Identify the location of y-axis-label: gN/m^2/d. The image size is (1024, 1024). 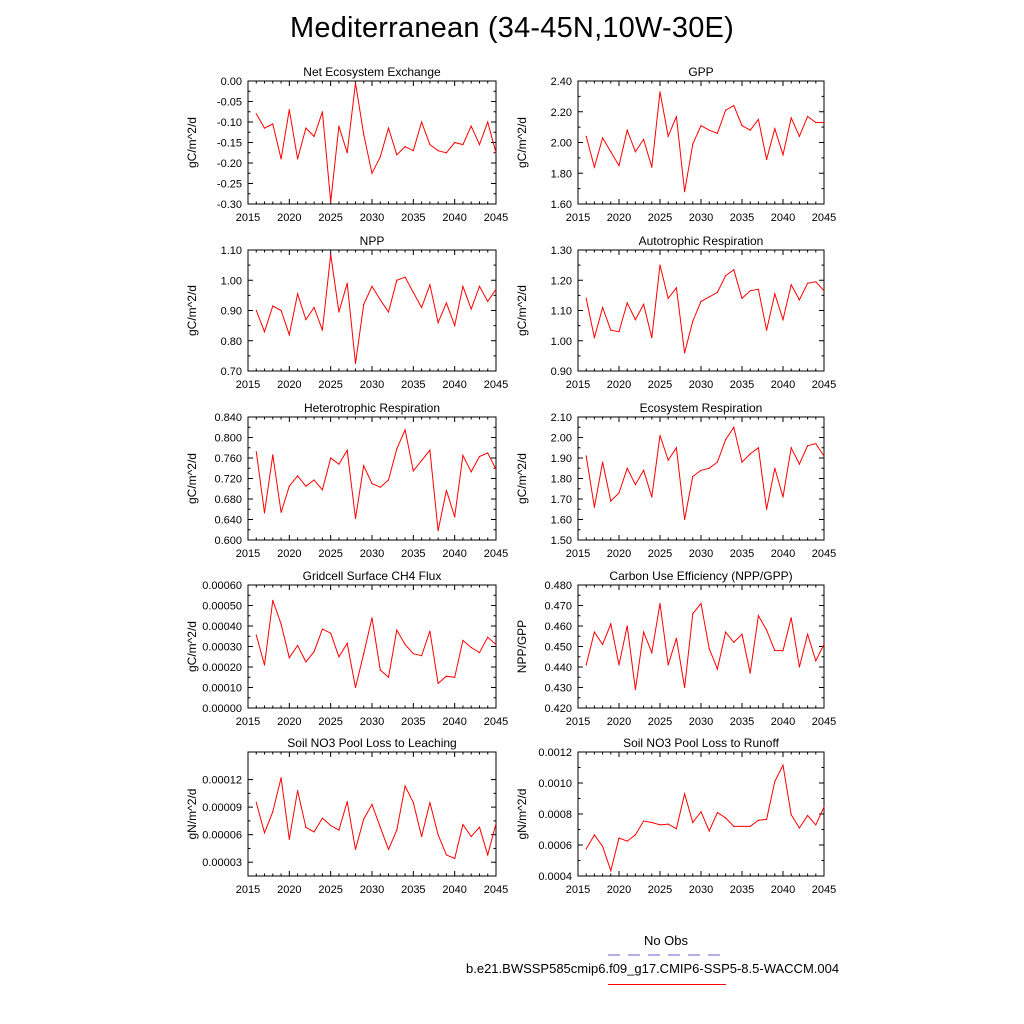
(192, 814).